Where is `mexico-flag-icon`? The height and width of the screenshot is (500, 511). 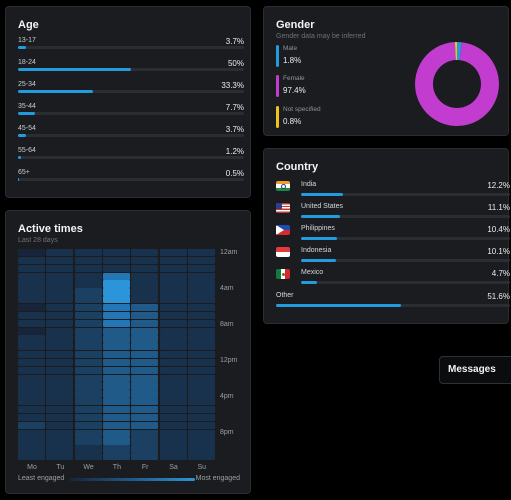 mexico-flag-icon is located at coordinates (283, 274).